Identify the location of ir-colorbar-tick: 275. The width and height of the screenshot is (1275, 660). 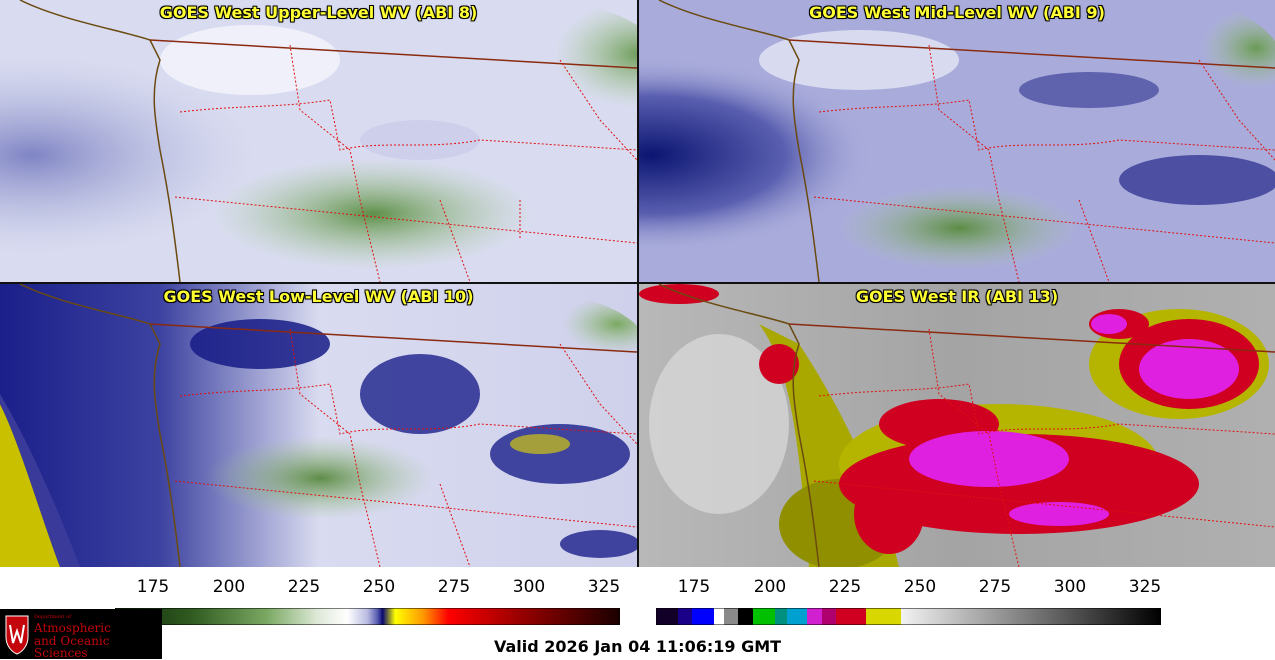
(995, 587).